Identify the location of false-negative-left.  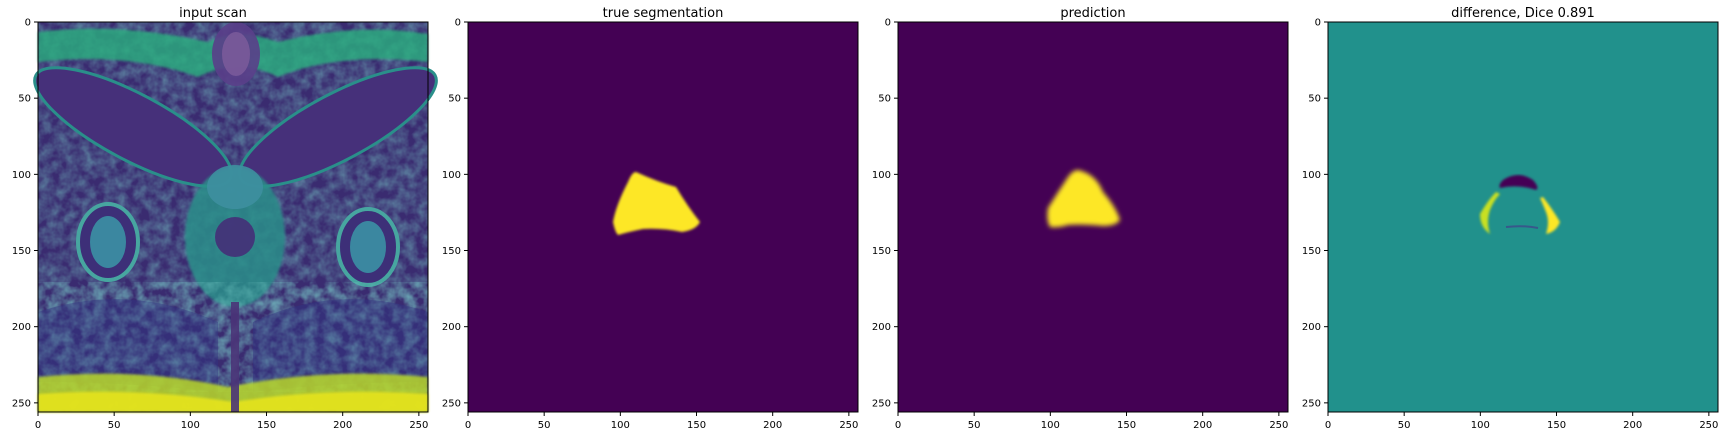
(1490, 213).